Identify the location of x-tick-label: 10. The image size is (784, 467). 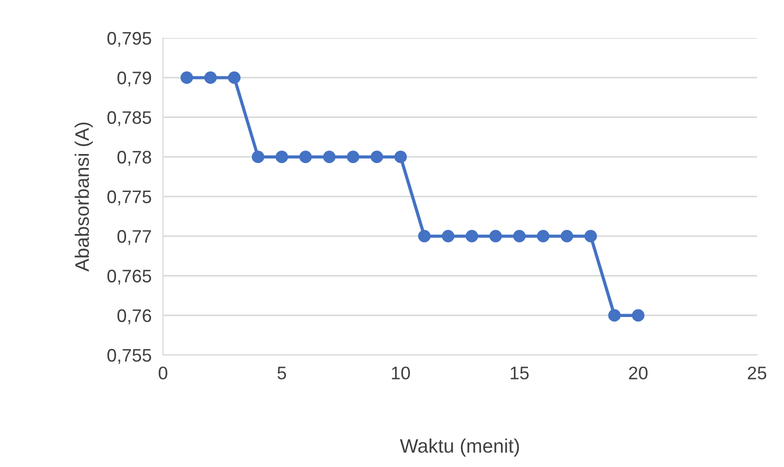
(401, 373).